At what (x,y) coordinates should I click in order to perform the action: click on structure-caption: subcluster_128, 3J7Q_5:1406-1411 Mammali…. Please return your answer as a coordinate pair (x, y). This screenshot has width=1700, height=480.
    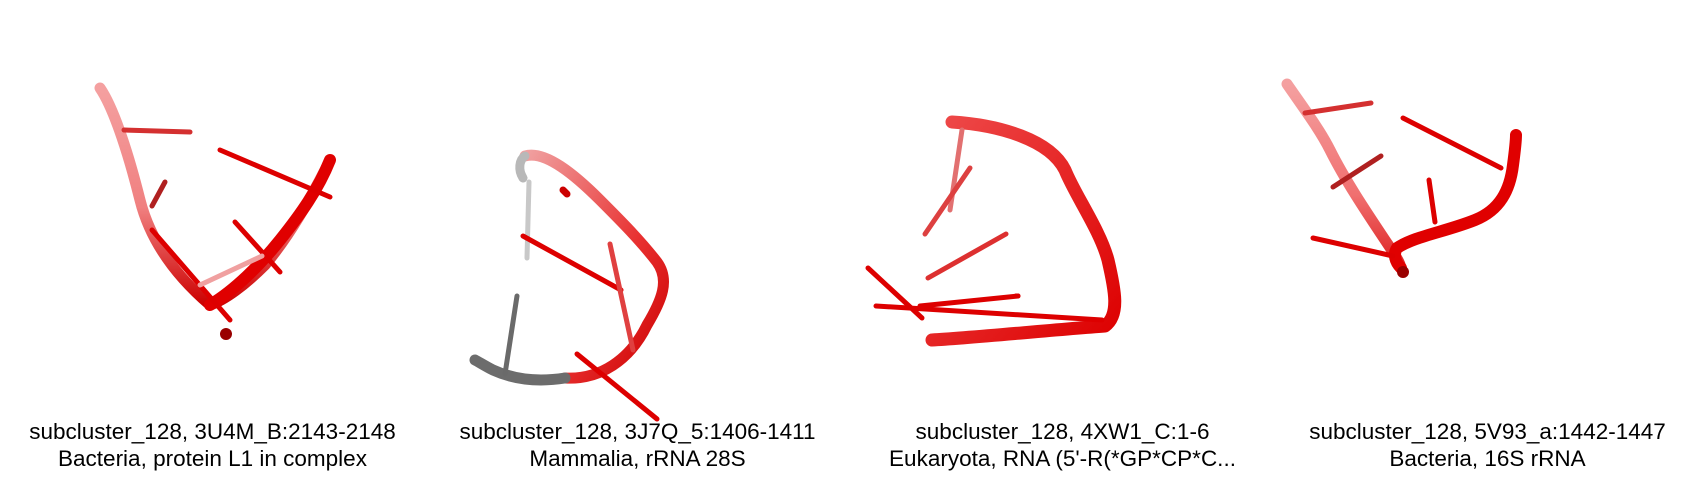
    Looking at the image, I should click on (637, 445).